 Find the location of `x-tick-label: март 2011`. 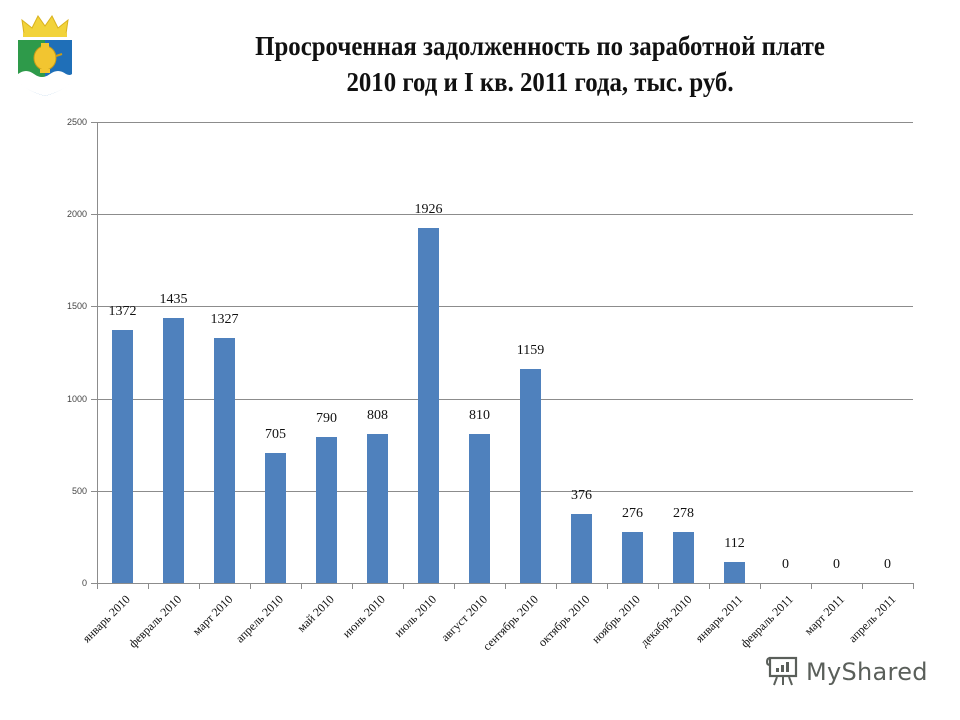

x-tick-label: март 2011 is located at coordinates (824, 615).